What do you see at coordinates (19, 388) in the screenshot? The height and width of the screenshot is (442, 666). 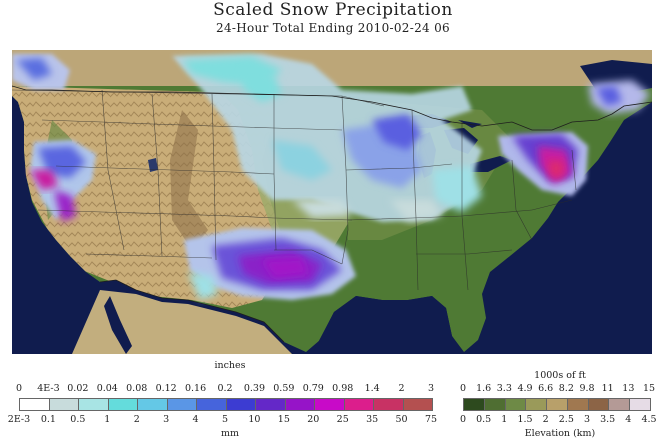 I see `snow_legend-top-tick-label: 0` at bounding box center [19, 388].